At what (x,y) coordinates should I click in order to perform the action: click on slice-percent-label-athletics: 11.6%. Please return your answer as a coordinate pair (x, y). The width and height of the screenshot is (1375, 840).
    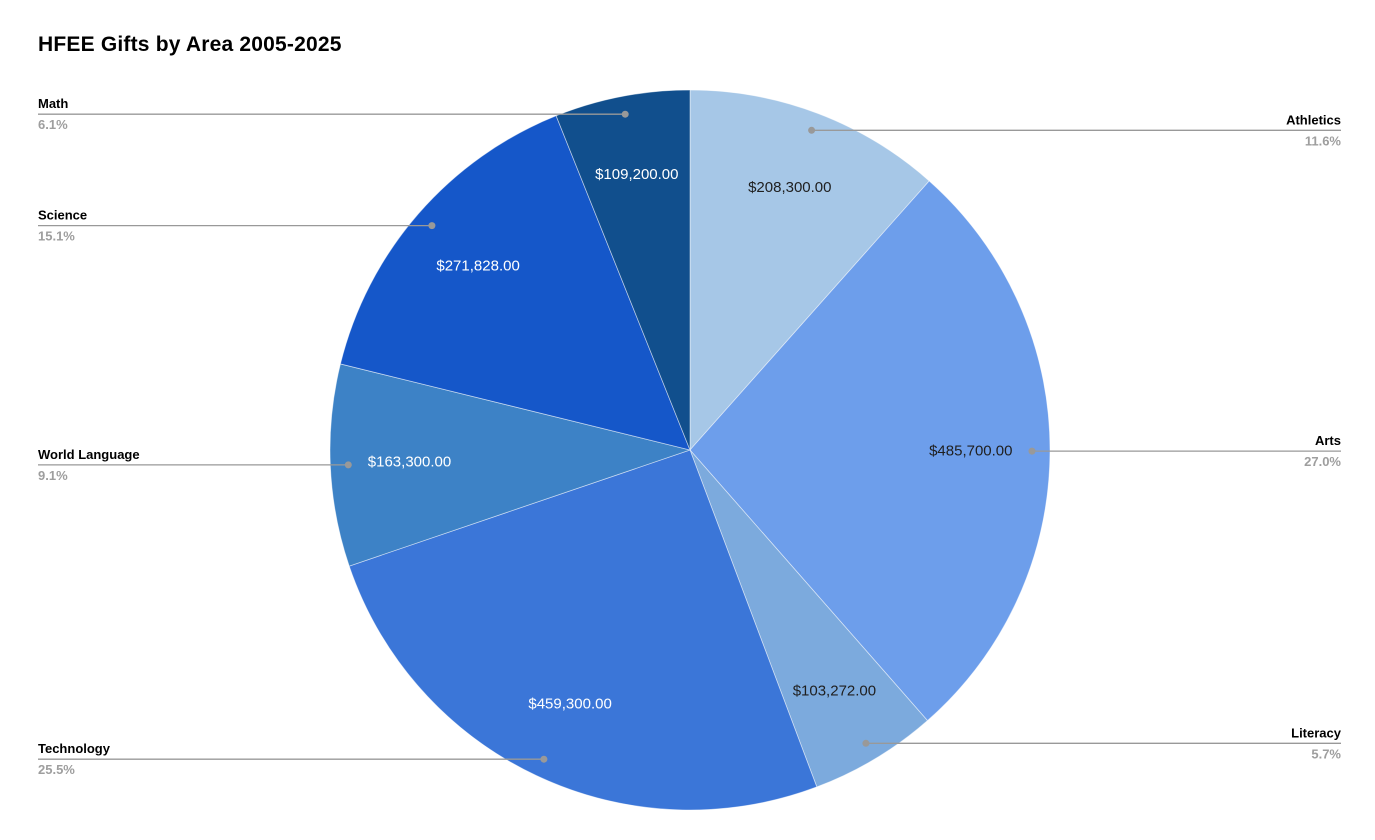
    Looking at the image, I should click on (1323, 140).